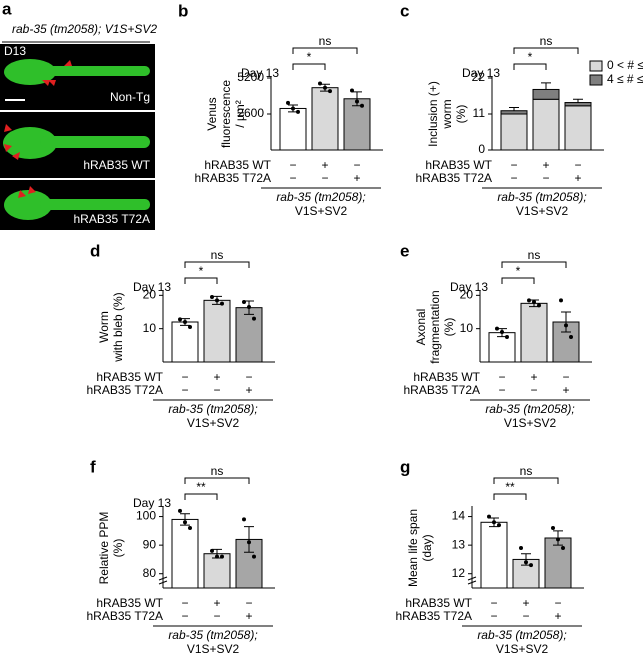 This screenshot has height=659, width=643. What do you see at coordinates (226, 114) in the screenshot?
I see `y-axis-label: fluorescence` at bounding box center [226, 114].